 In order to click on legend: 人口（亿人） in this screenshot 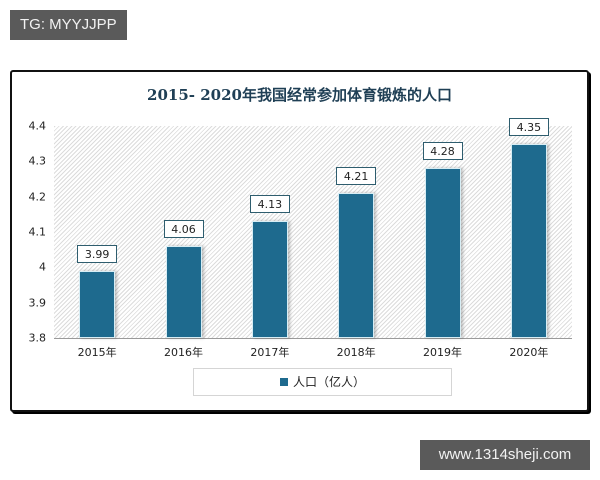, I will do `click(322, 382)`.